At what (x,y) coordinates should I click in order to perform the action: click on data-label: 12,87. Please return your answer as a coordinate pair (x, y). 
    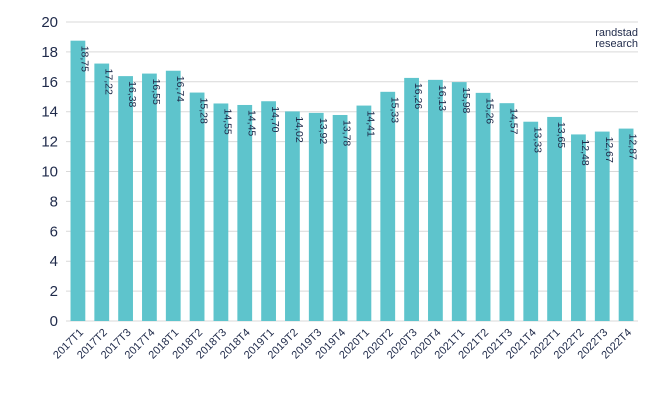
    Looking at the image, I should click on (633, 147).